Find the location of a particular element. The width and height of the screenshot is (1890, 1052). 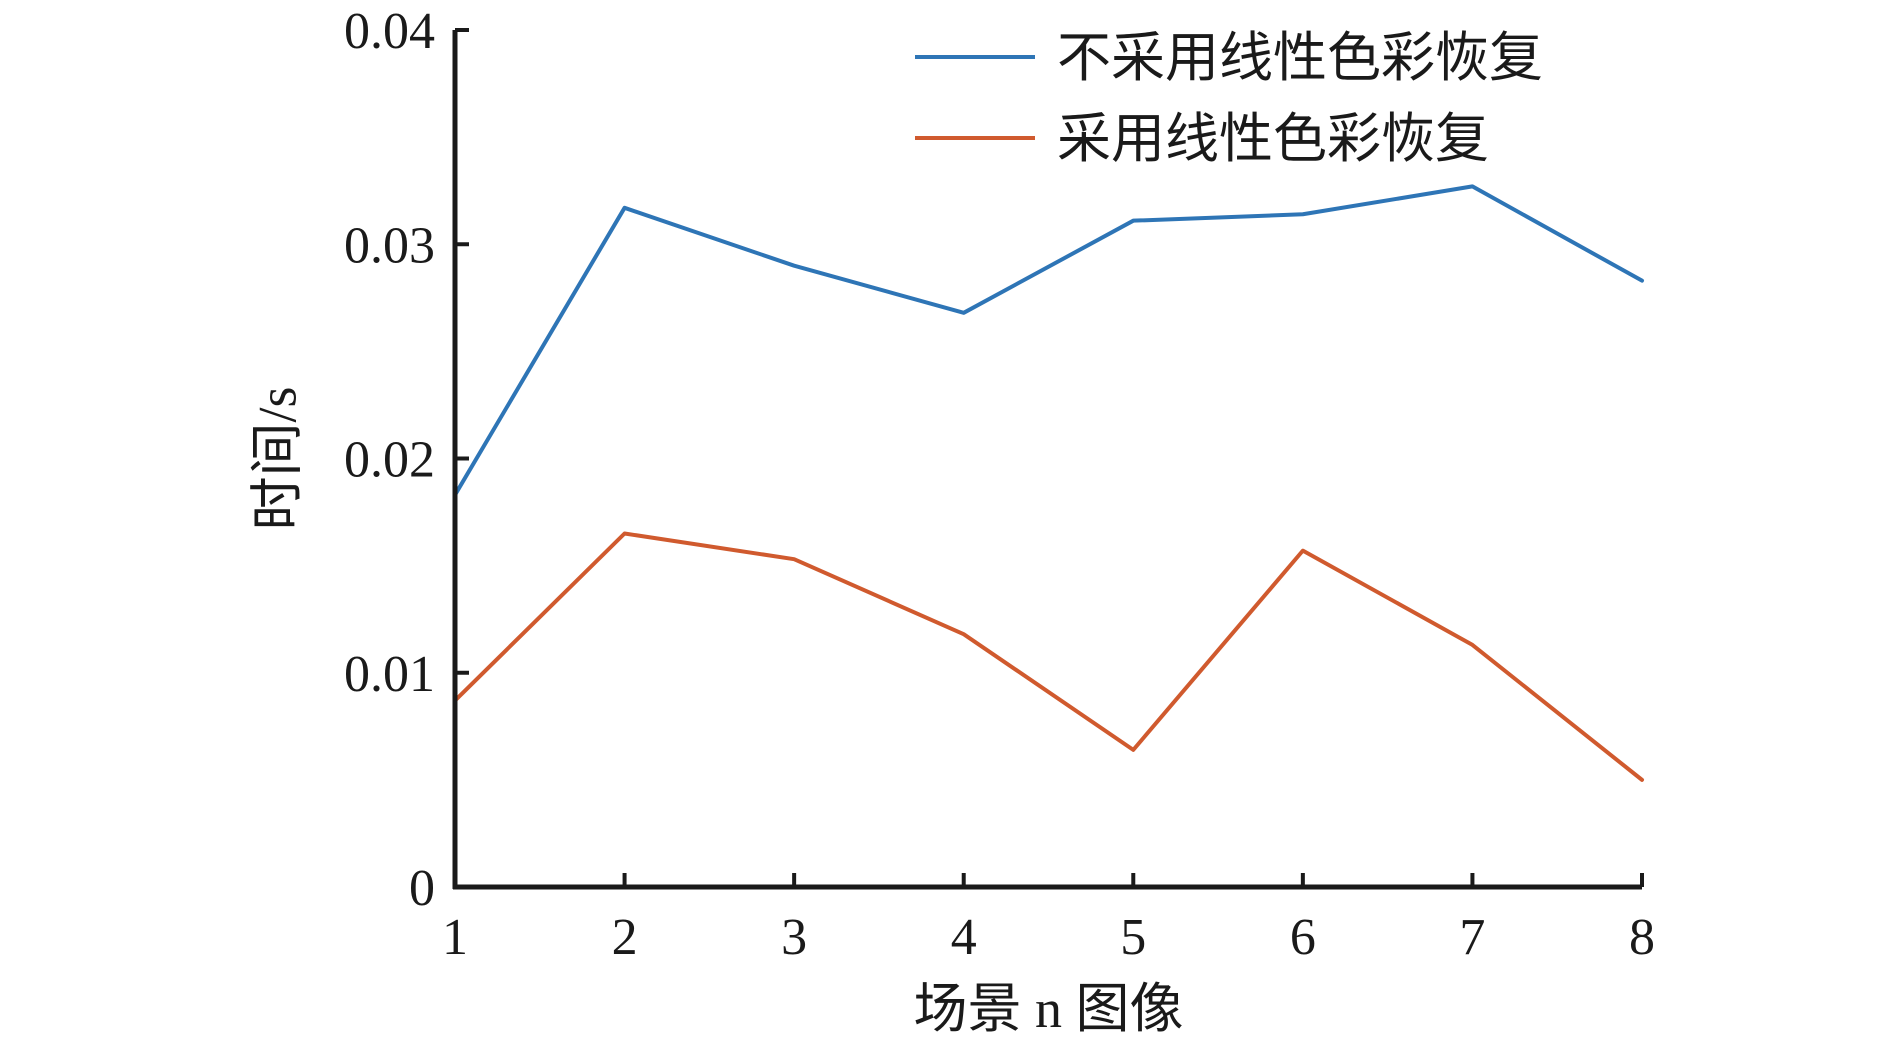

x-tick-label: 3 is located at coordinates (794, 937).